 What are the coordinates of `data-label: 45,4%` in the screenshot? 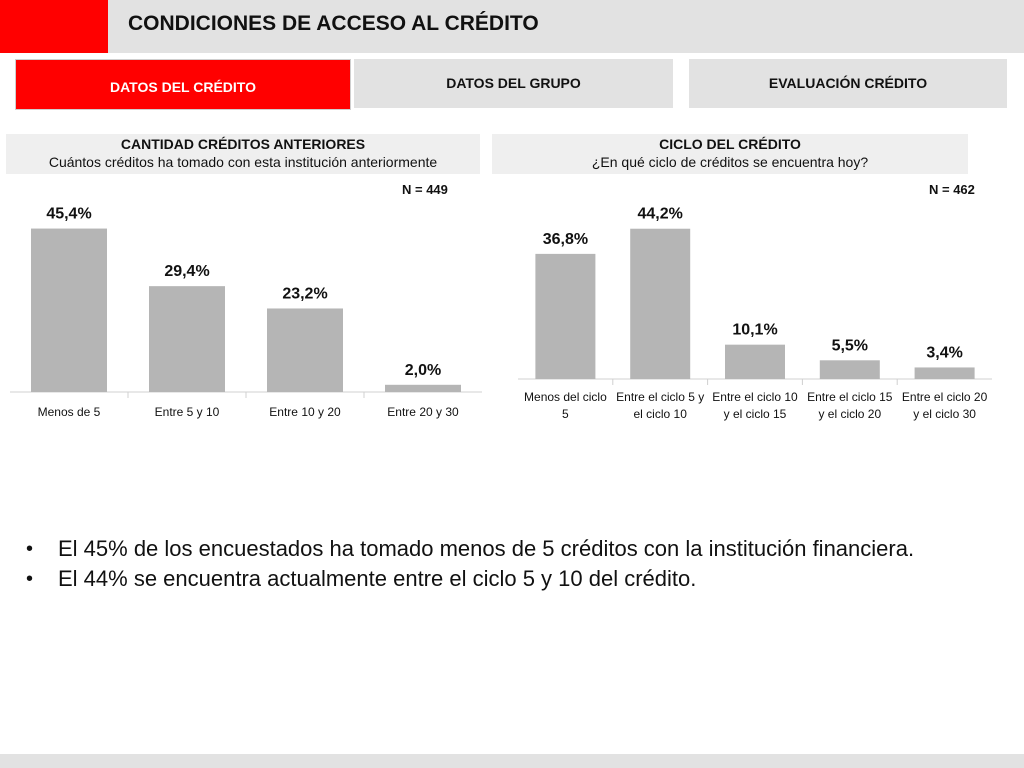 It's located at (68, 214).